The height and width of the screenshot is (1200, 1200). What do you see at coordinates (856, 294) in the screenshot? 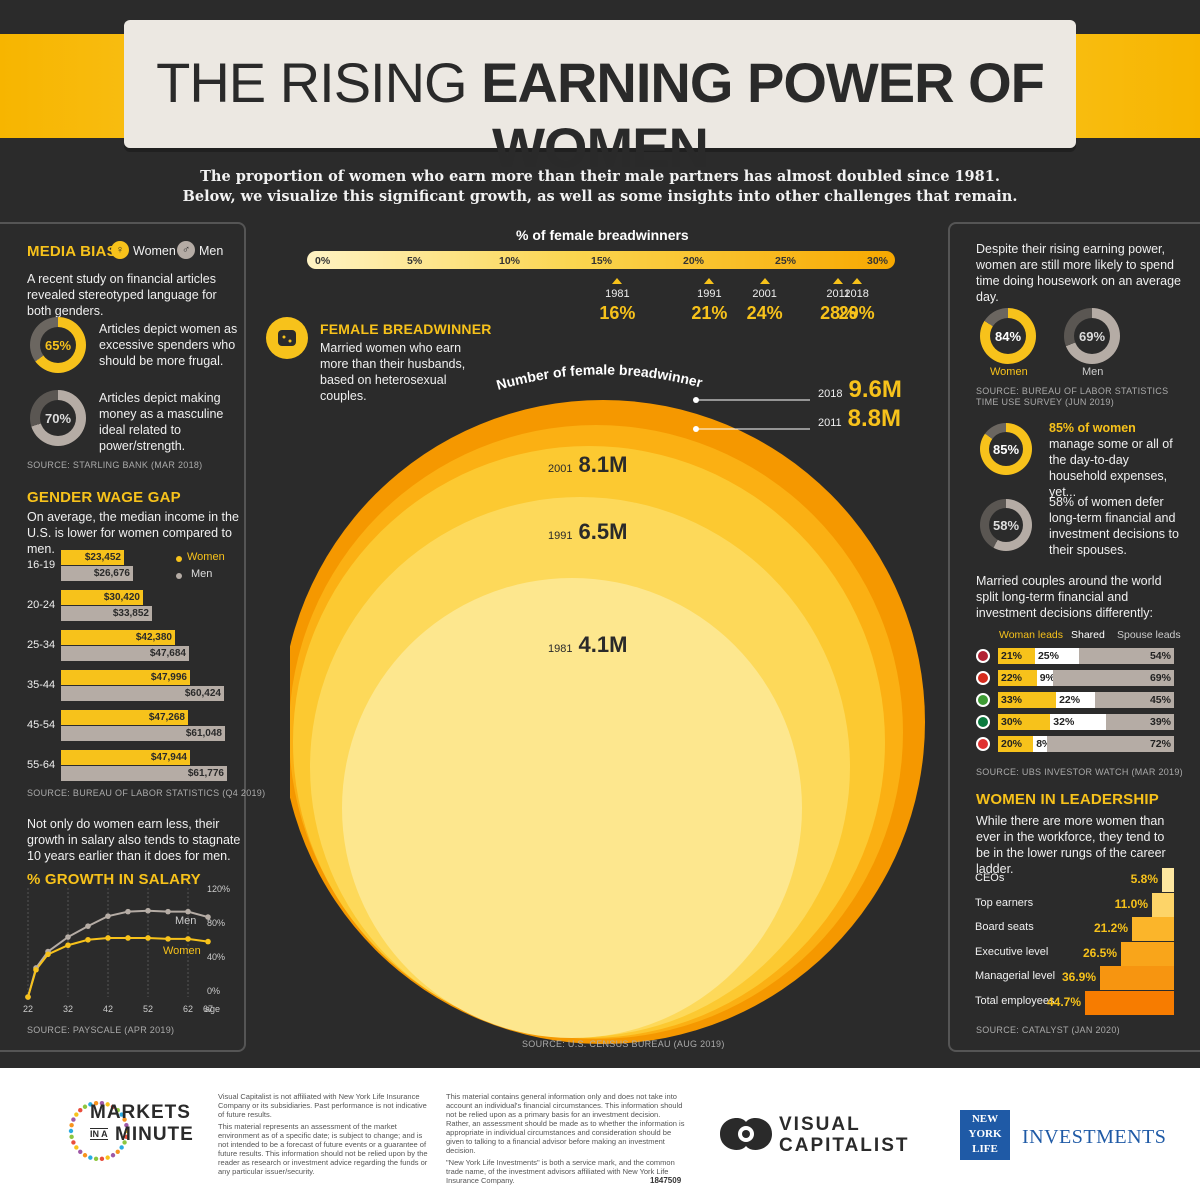
I see `marker-year: 2018` at bounding box center [856, 294].